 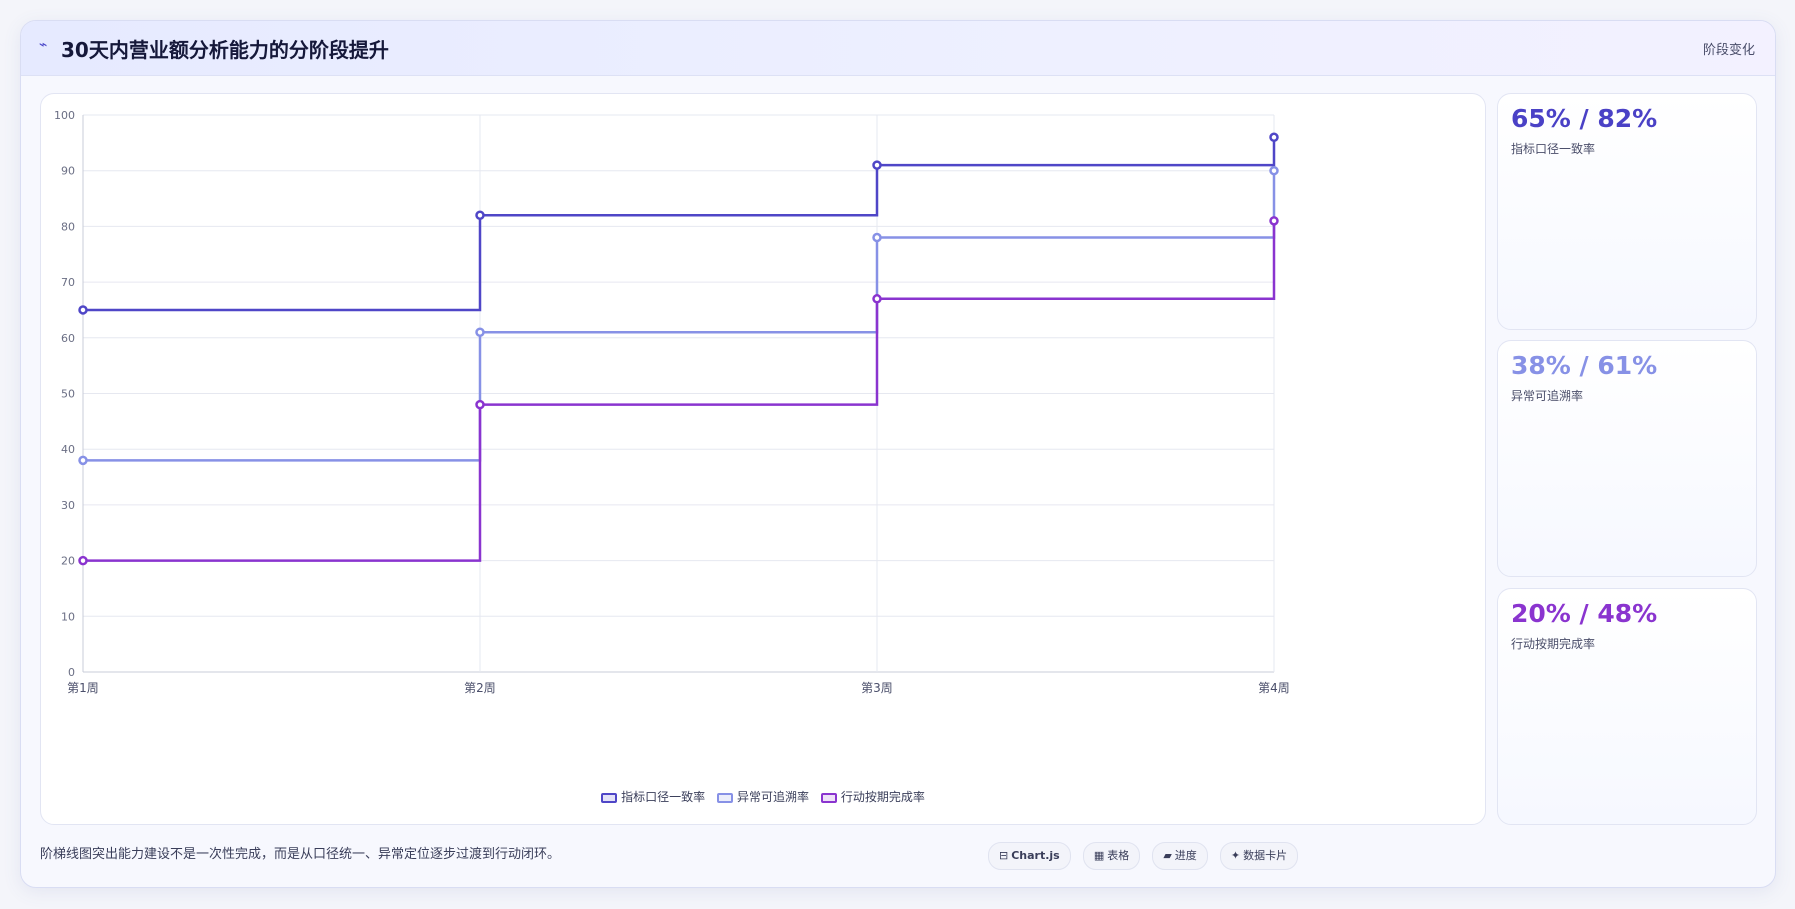 I want to click on stat-value: 38% / 61%, so click(x=1584, y=365).